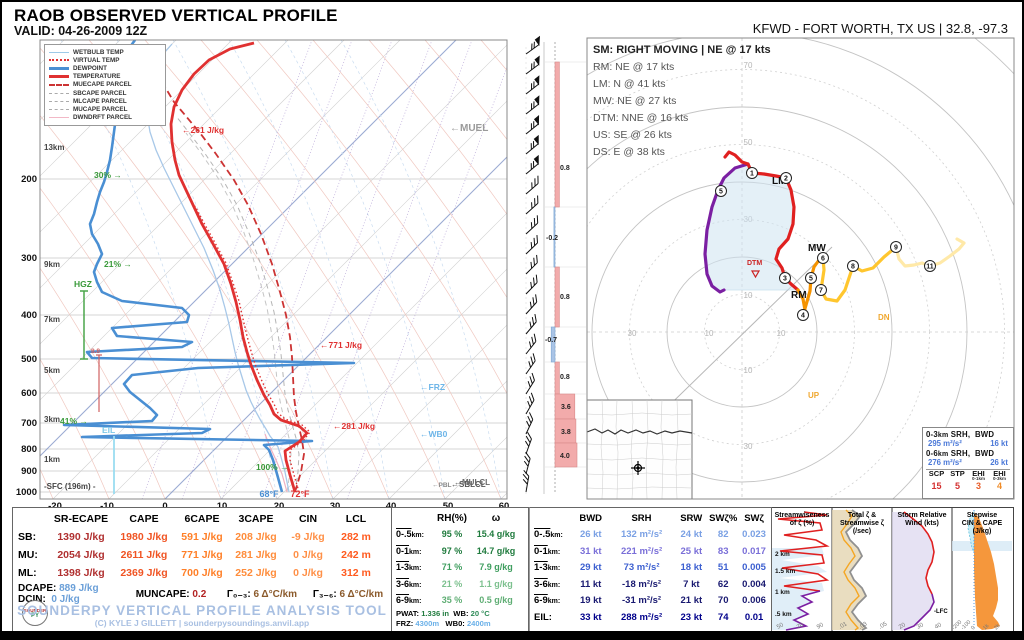  I want to click on chart-title: Wind (kts), so click(922, 523).